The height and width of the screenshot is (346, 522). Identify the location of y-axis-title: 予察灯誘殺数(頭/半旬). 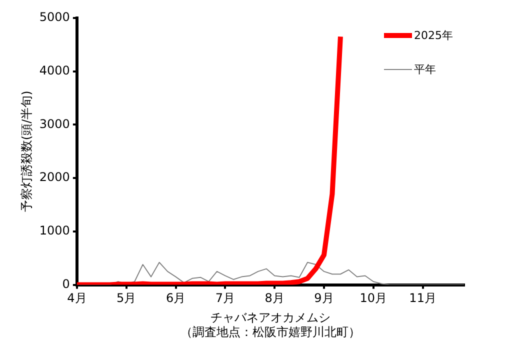
(26, 151).